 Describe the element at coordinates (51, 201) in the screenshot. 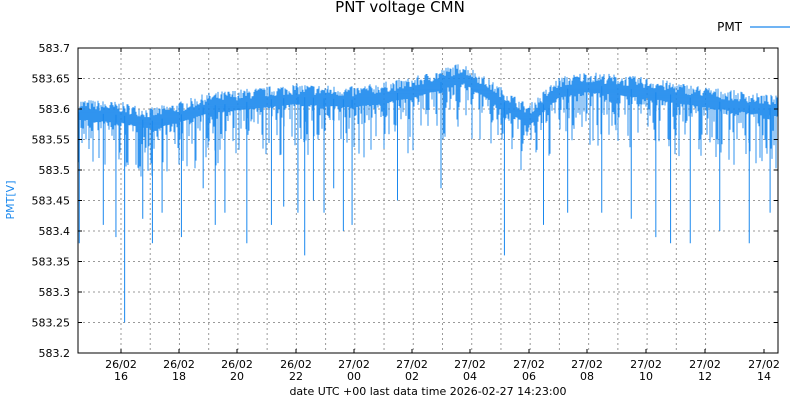

I see `y-tick-label: 583.45` at that location.